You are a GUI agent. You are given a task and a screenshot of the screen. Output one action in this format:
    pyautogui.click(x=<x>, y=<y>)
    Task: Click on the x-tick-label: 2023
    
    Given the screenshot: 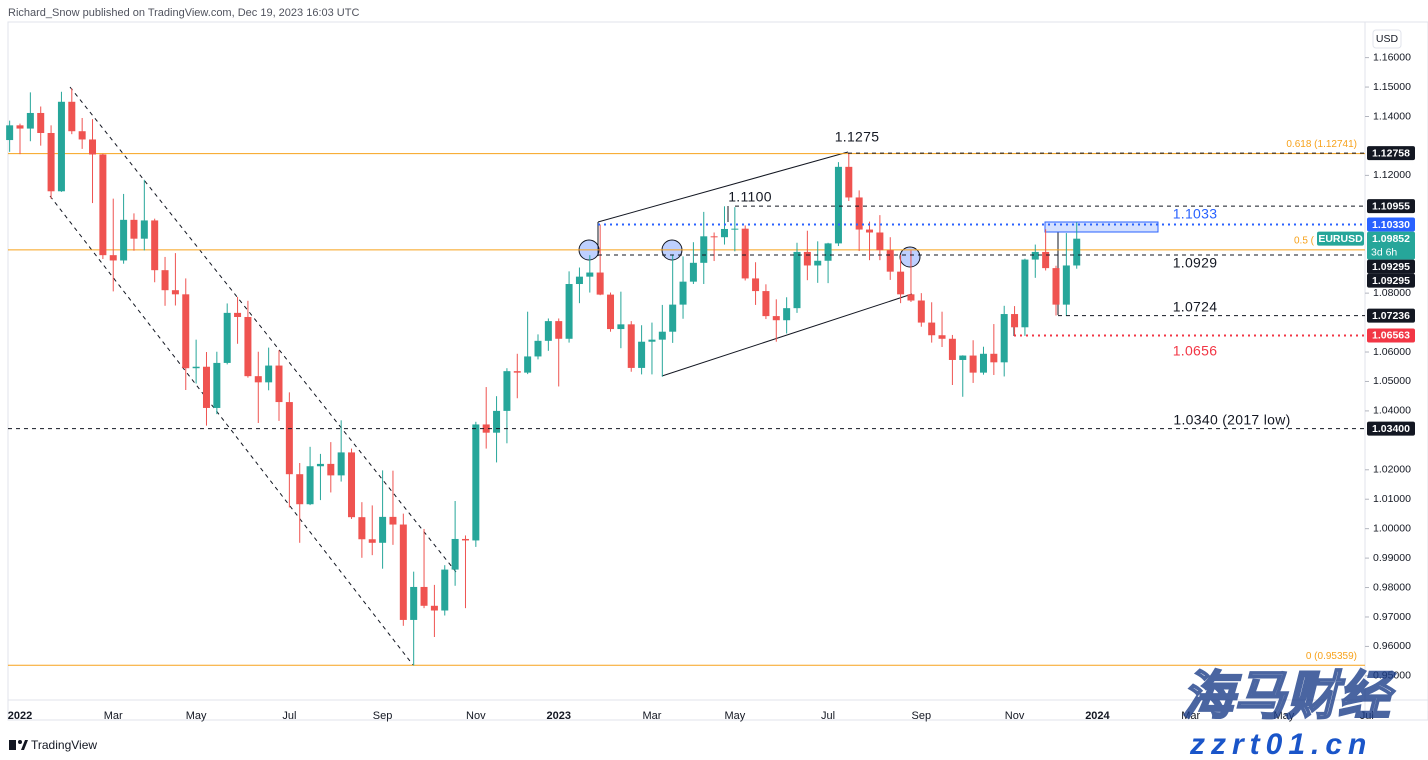 What is the action you would take?
    pyautogui.click(x=558, y=716)
    